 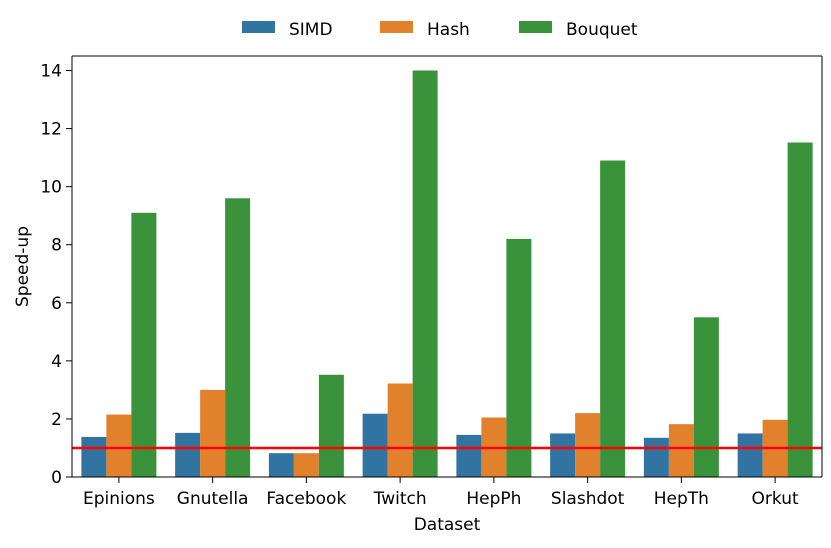 What do you see at coordinates (213, 433) in the screenshot?
I see `bar-hash-gnutella` at bounding box center [213, 433].